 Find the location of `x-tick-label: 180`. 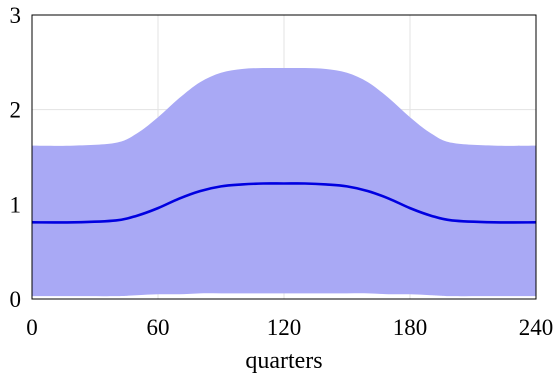

x-tick-label: 180 is located at coordinates (410, 327).